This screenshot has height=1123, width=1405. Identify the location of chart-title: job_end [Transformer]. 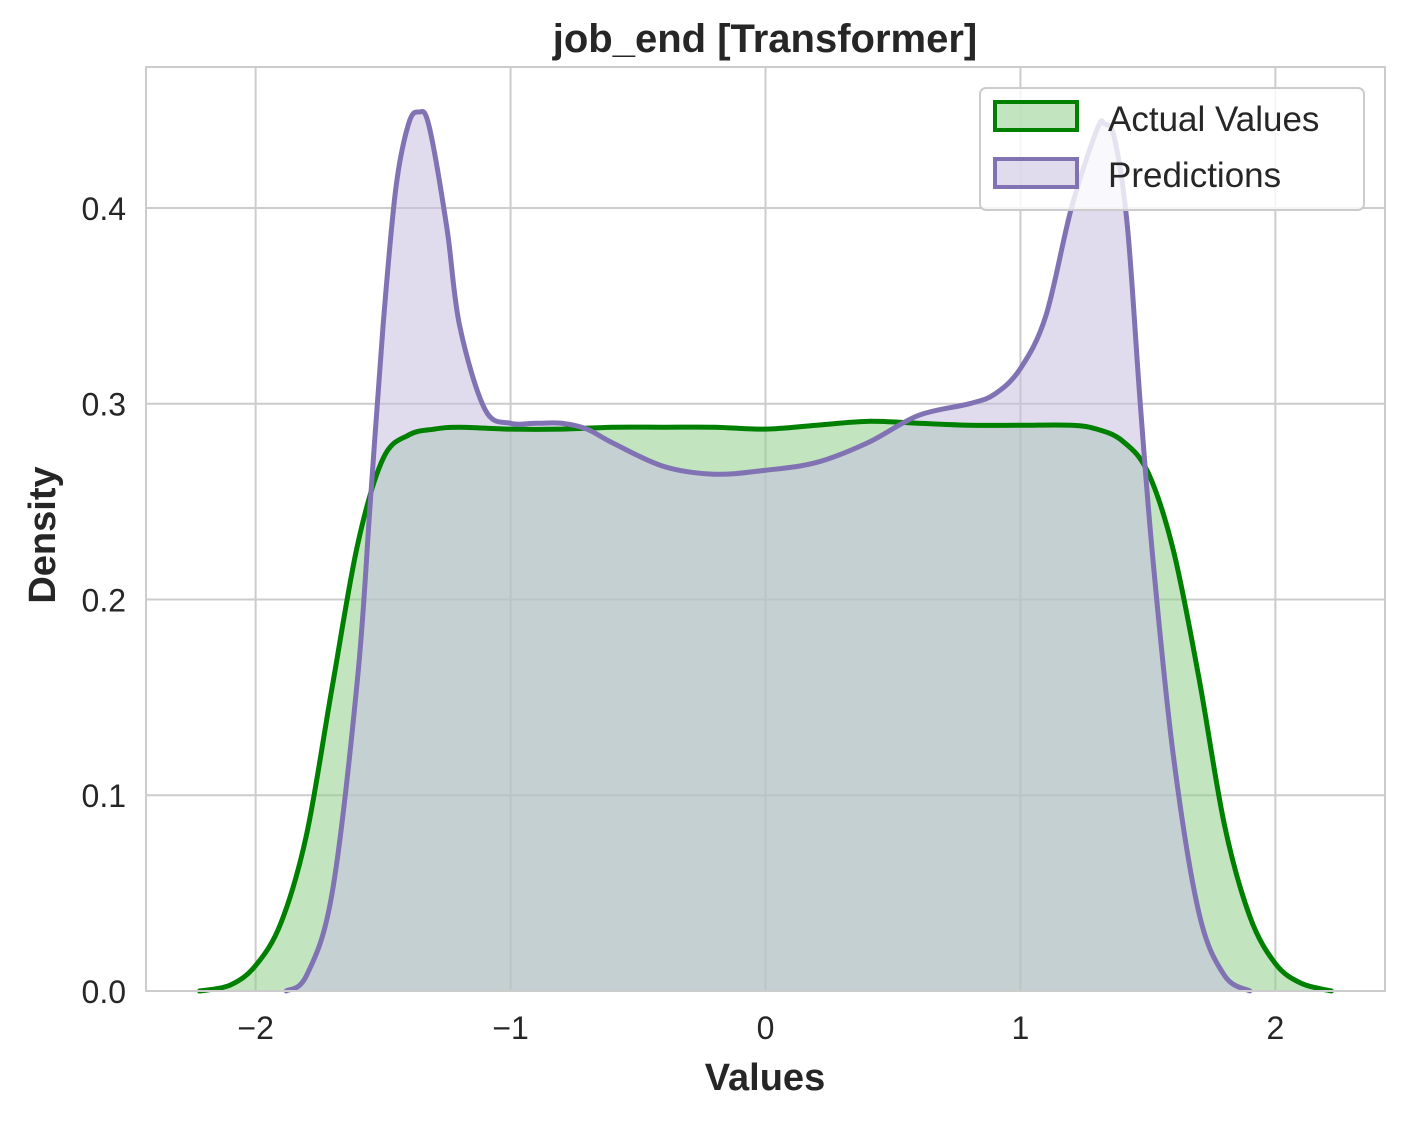
(765, 39).